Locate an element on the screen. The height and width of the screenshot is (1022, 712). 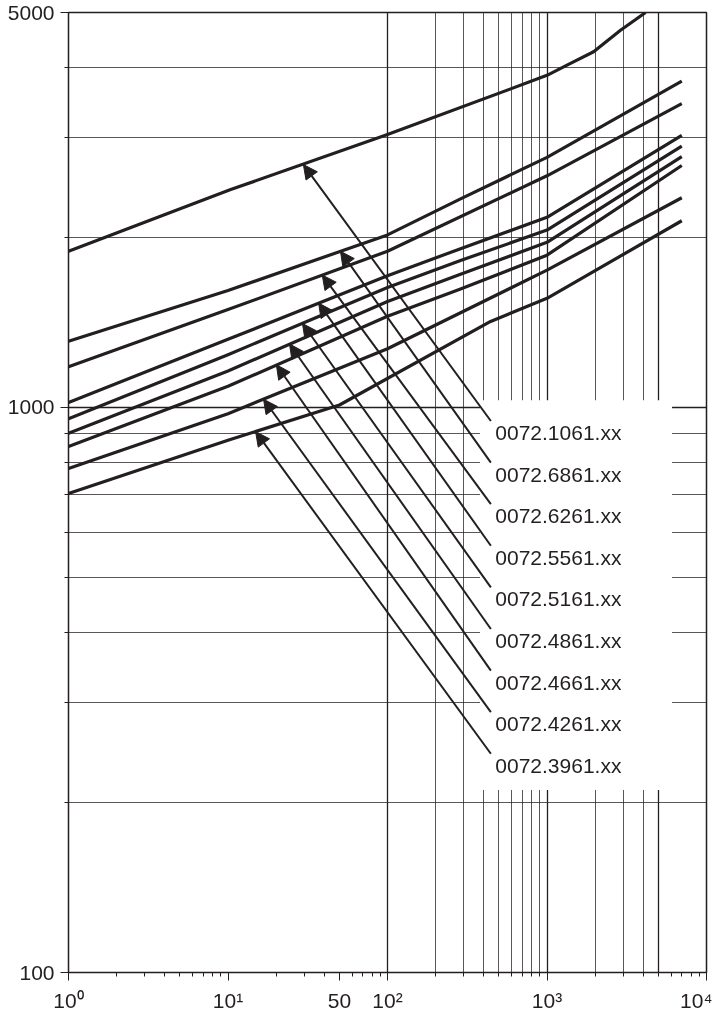
annotation: 0072.6261.xx is located at coordinates (558, 516).